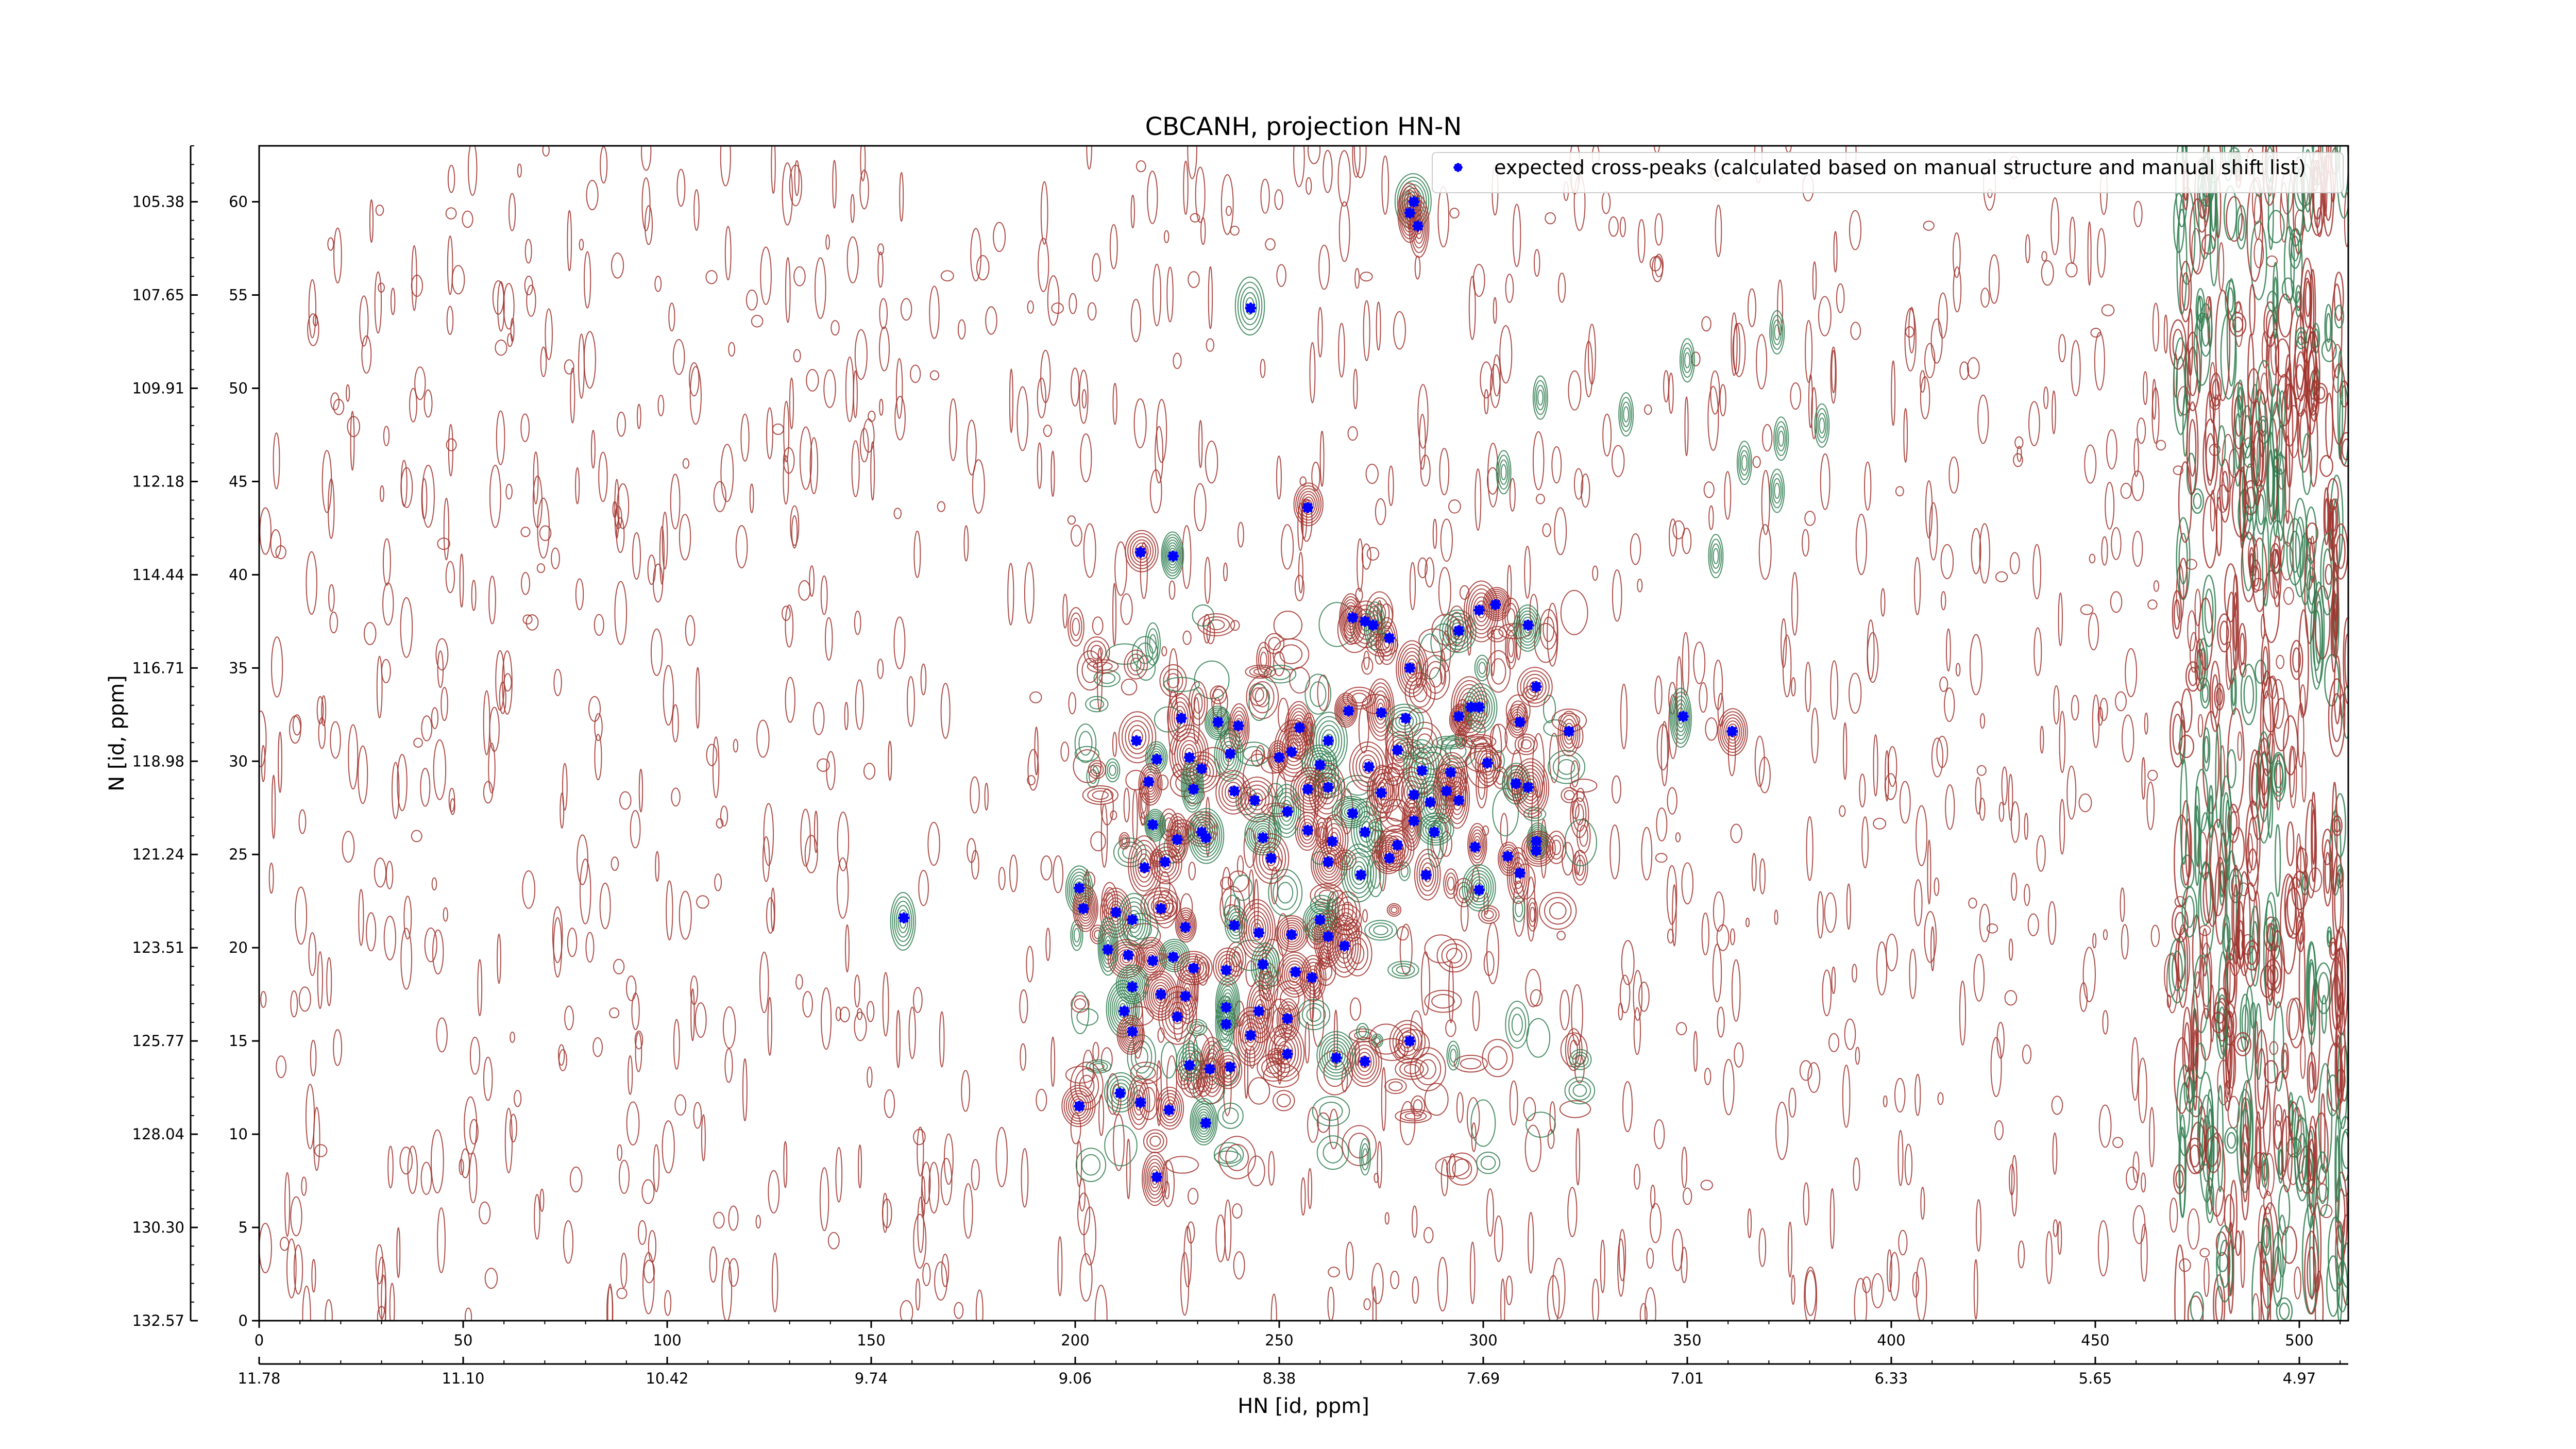 This screenshot has width=2576, height=1449. What do you see at coordinates (259, 1340) in the screenshot?
I see `x-tick-label: 0` at bounding box center [259, 1340].